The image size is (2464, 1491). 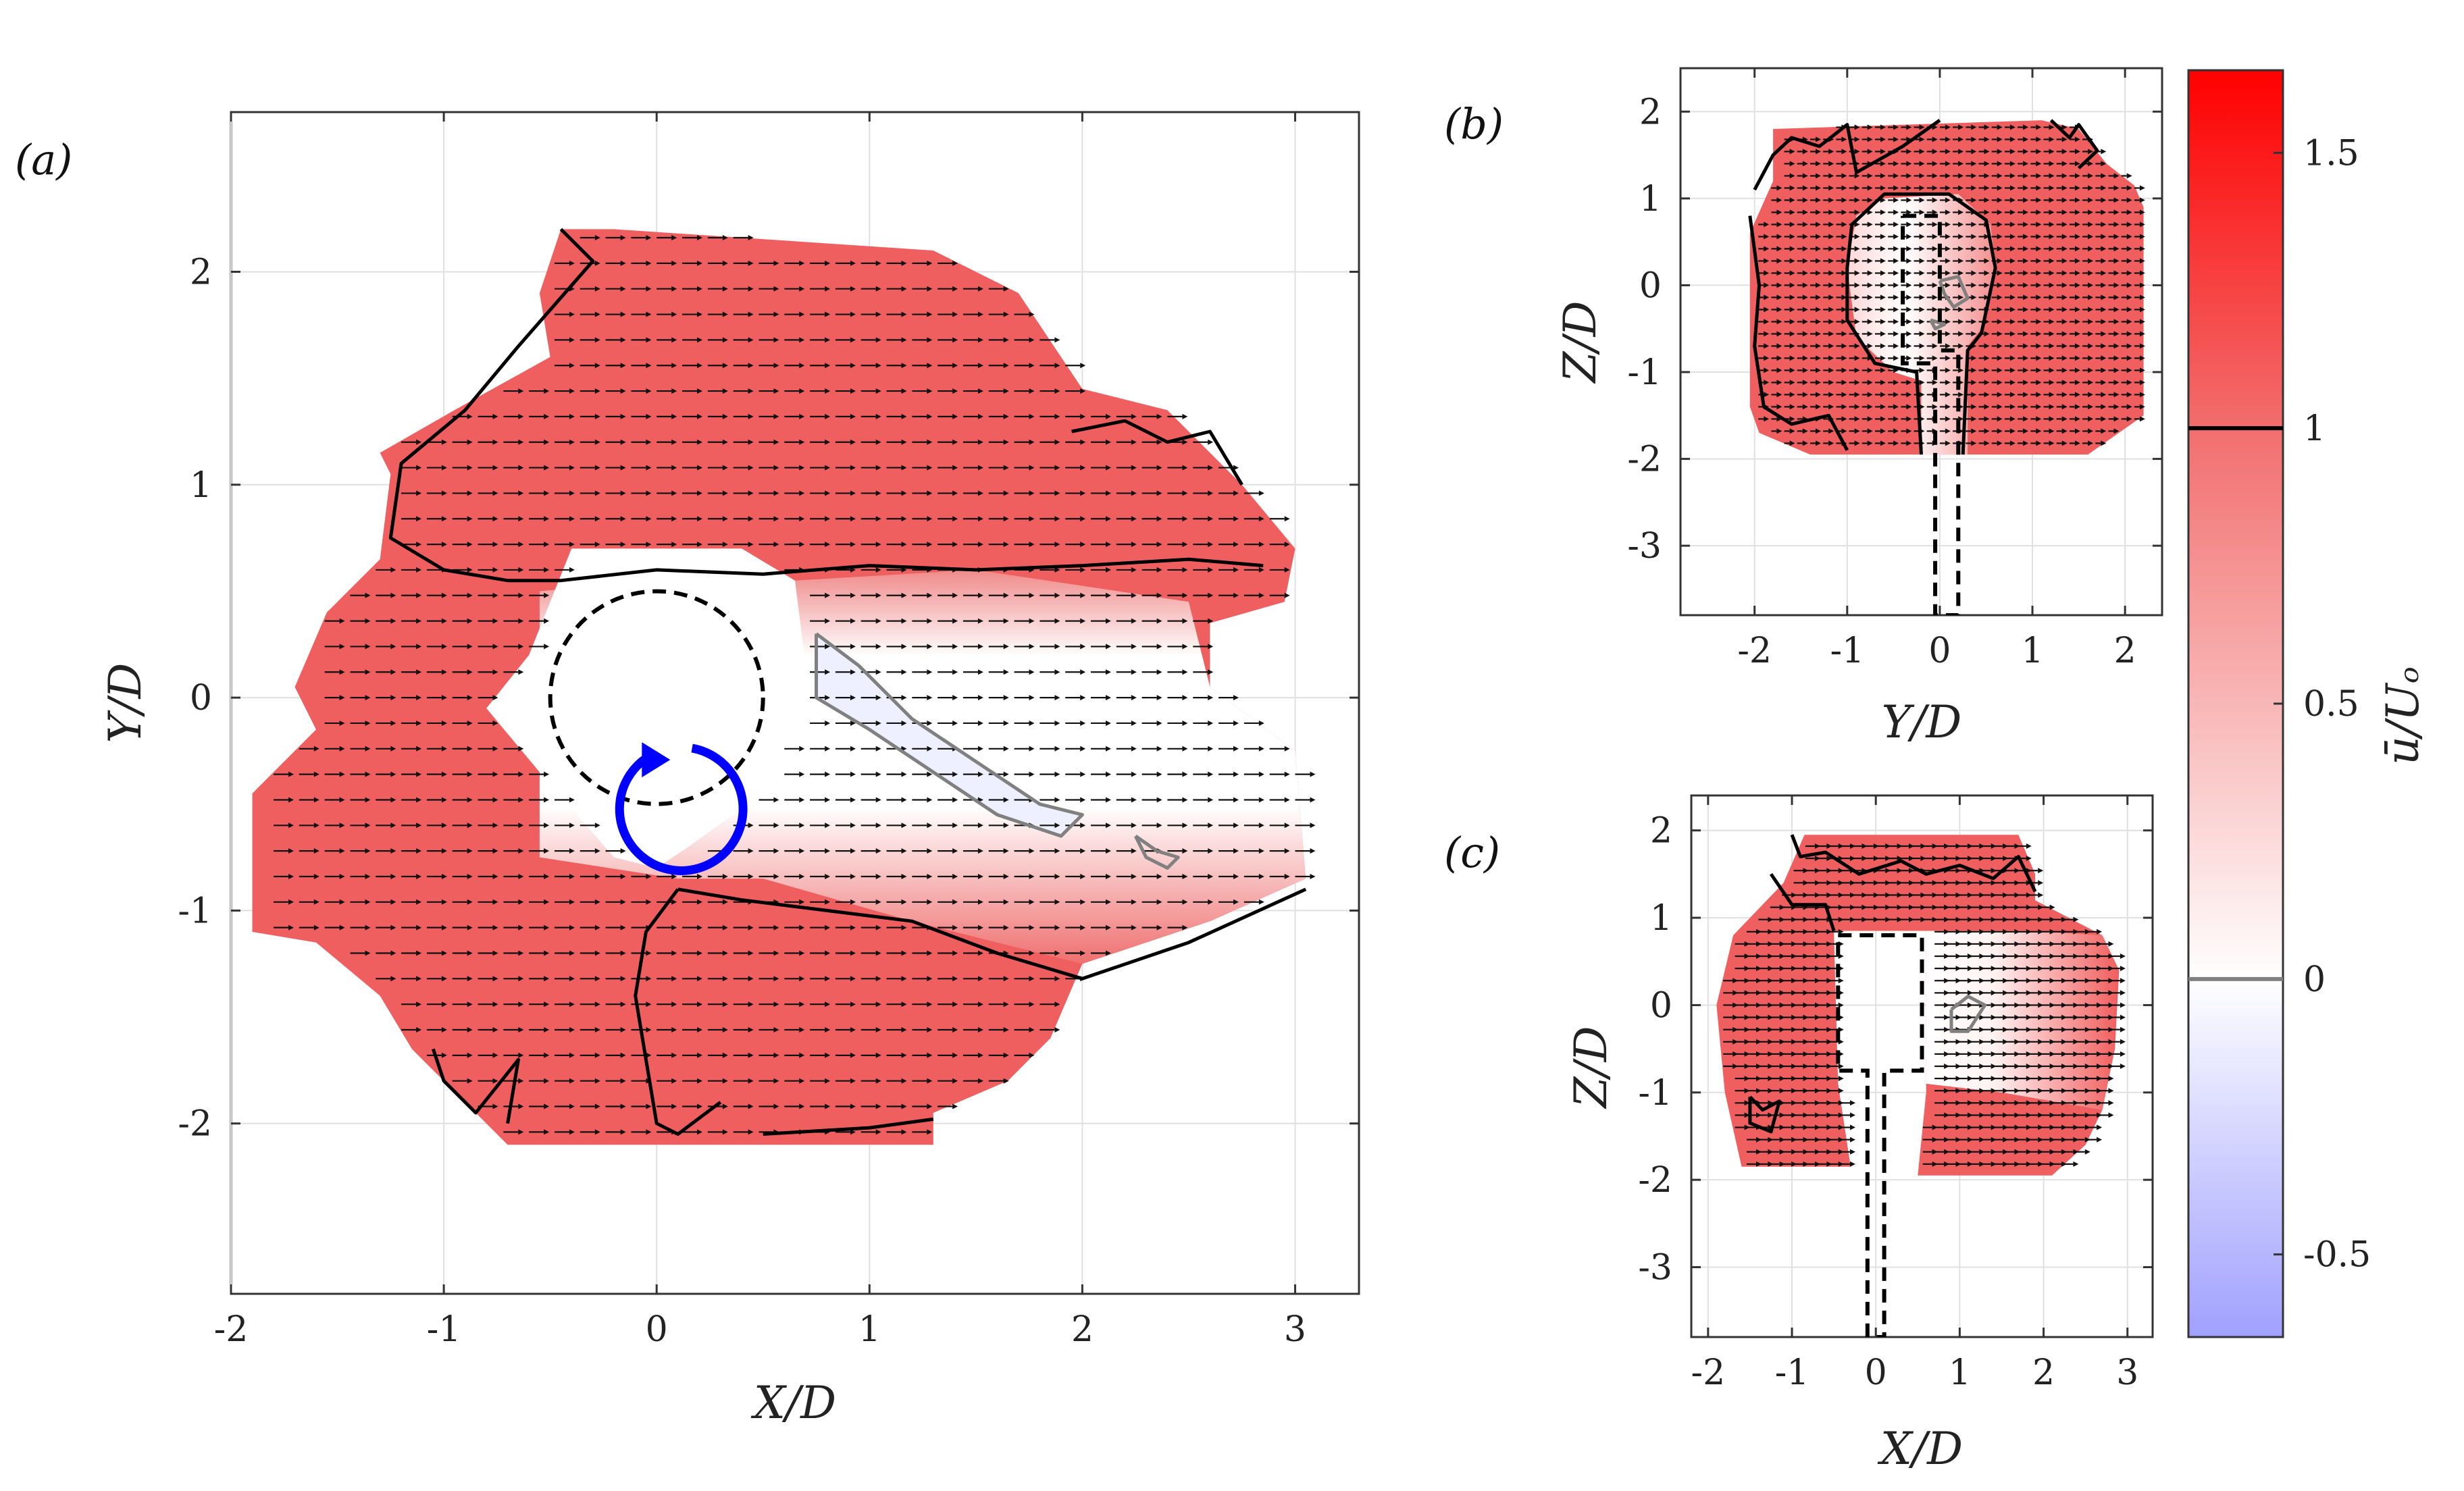 What do you see at coordinates (1644, 546) in the screenshot?
I see `panel-b-ytick-label: -3` at bounding box center [1644, 546].